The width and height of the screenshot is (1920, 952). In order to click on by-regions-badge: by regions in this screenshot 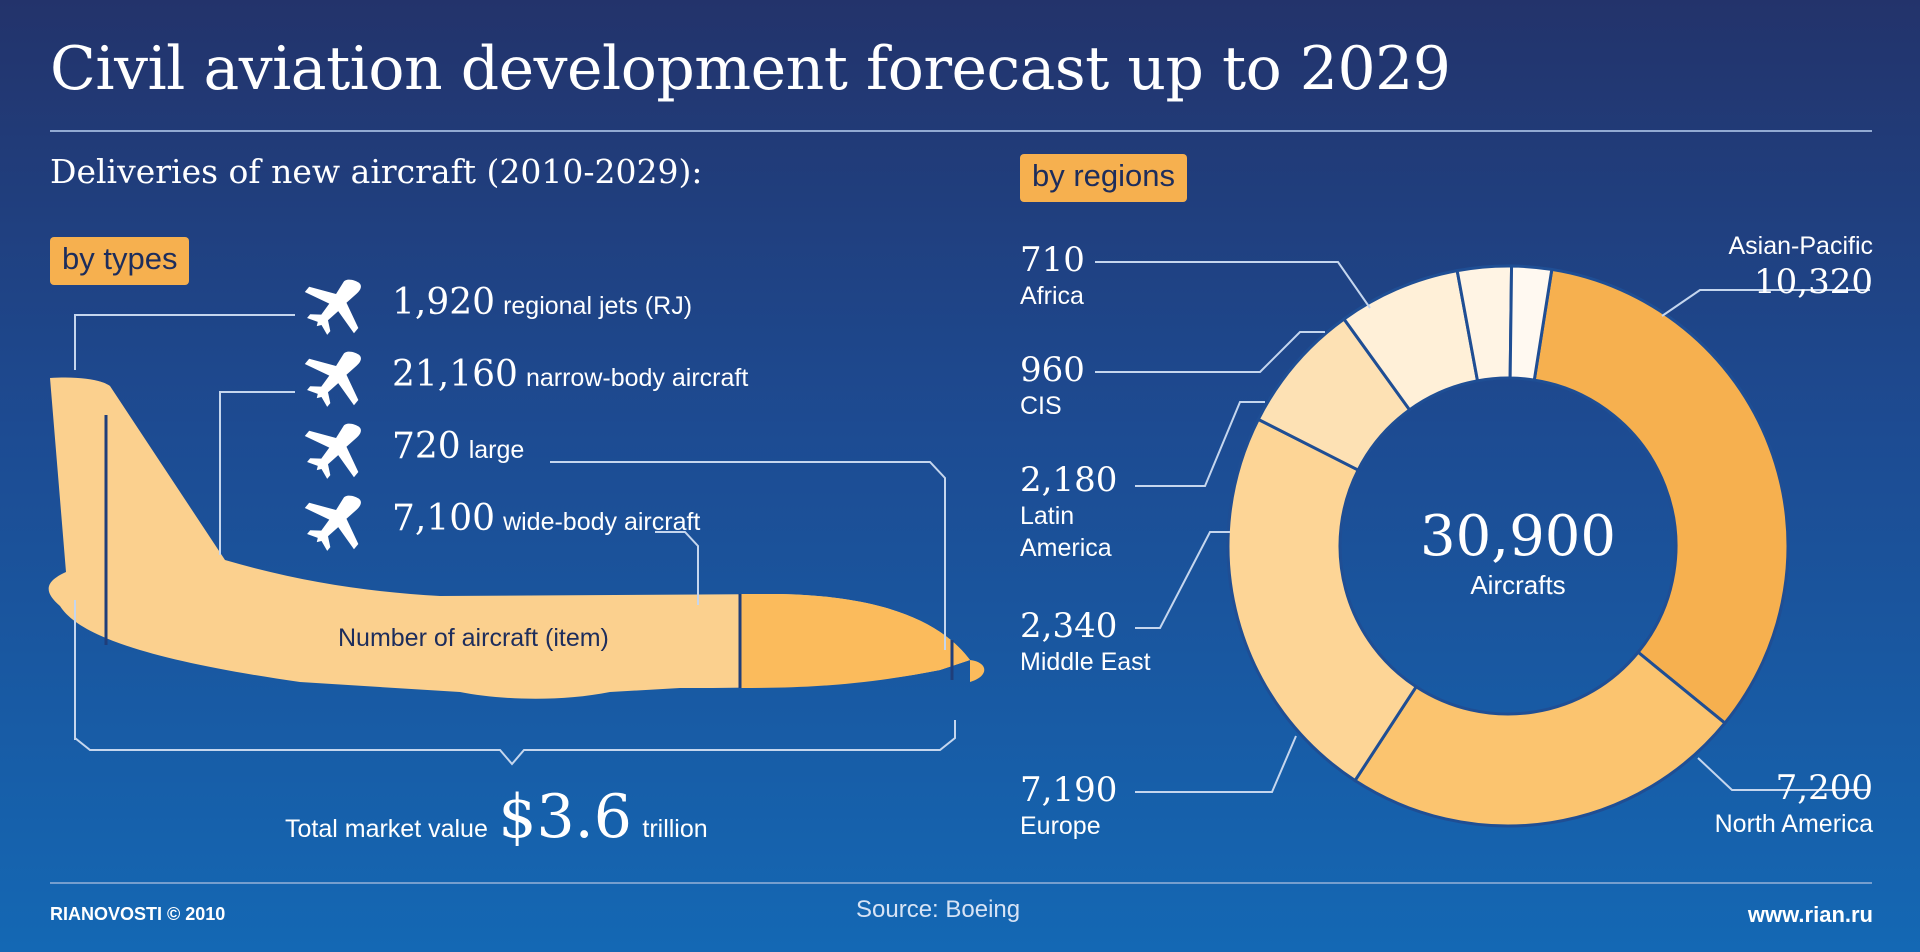, I will do `click(1104, 178)`.